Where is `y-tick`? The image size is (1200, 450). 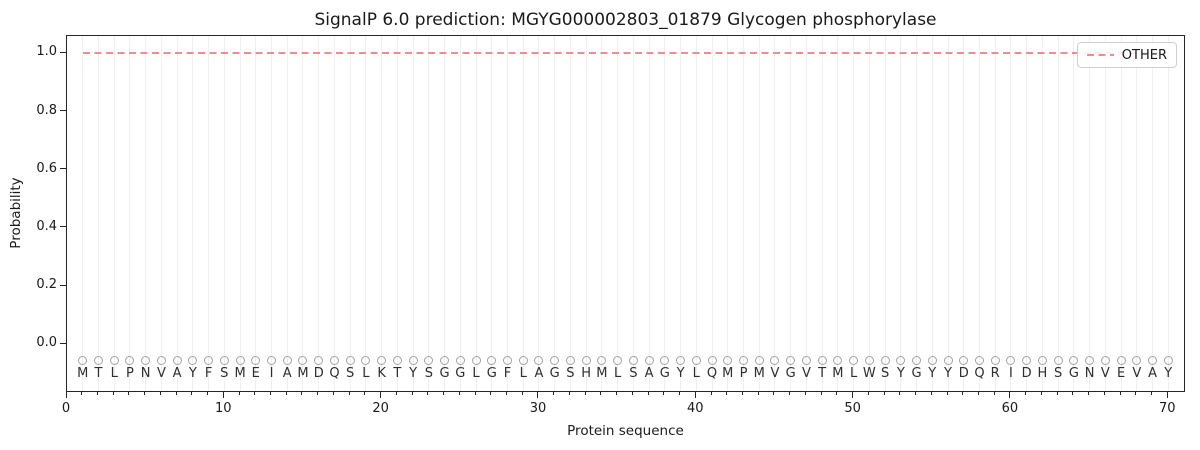 y-tick is located at coordinates (63, 111).